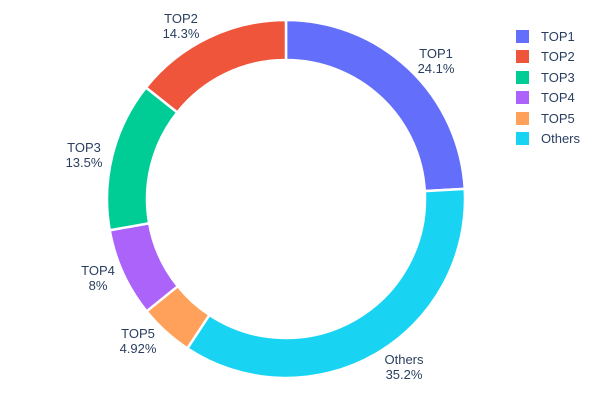 The image size is (600, 400). Describe the element at coordinates (558, 36) in the screenshot. I see `legend-label: TOP1` at that location.